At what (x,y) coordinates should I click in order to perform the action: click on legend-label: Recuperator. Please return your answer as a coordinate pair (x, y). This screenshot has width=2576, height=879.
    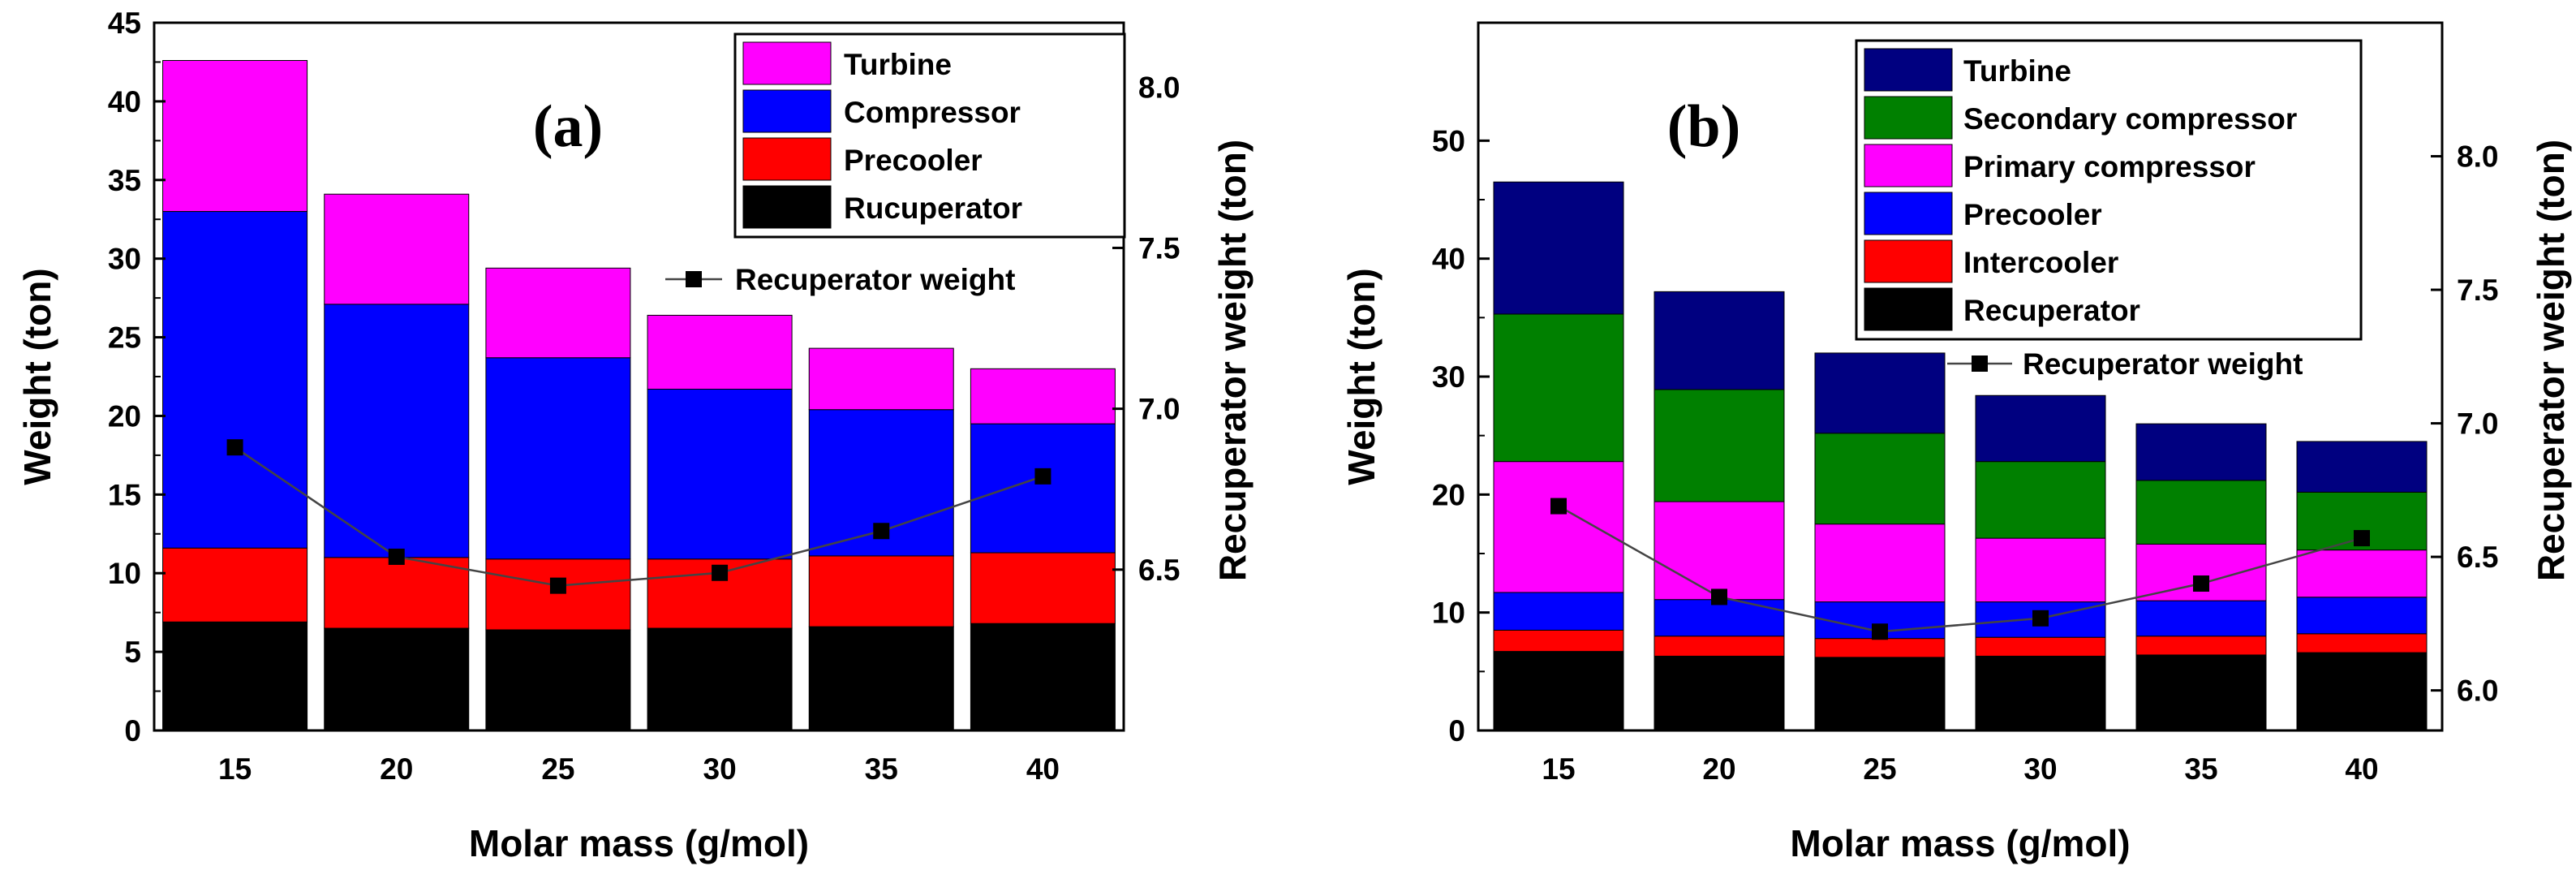
    Looking at the image, I should click on (2051, 310).